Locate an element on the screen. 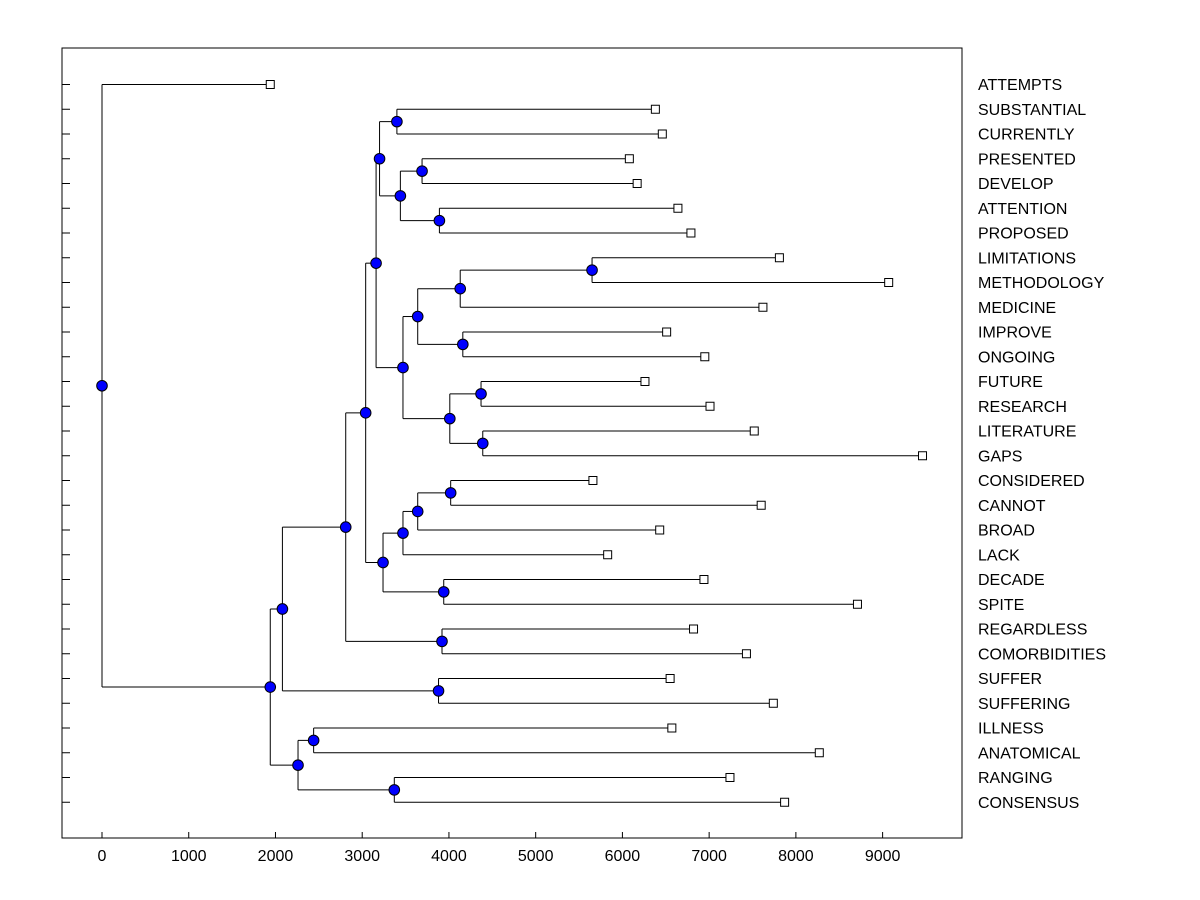 This screenshot has height=900, width=1200. leaf-label-future: FUTURE is located at coordinates (1010, 382).